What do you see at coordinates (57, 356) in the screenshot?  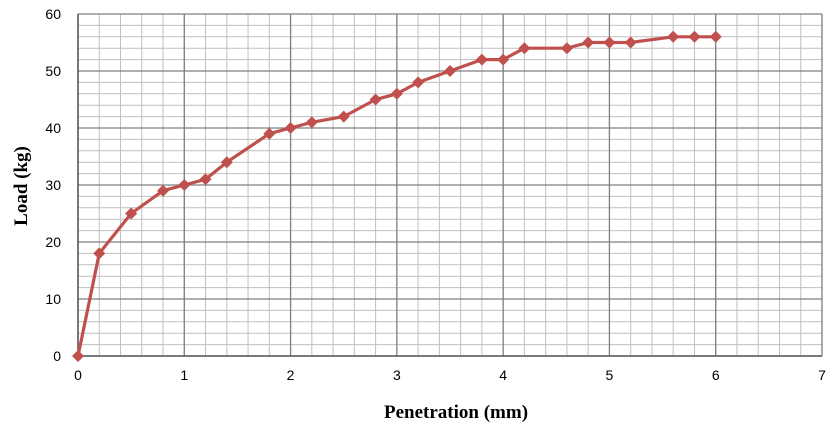 I see `y-tick-label: 0` at bounding box center [57, 356].